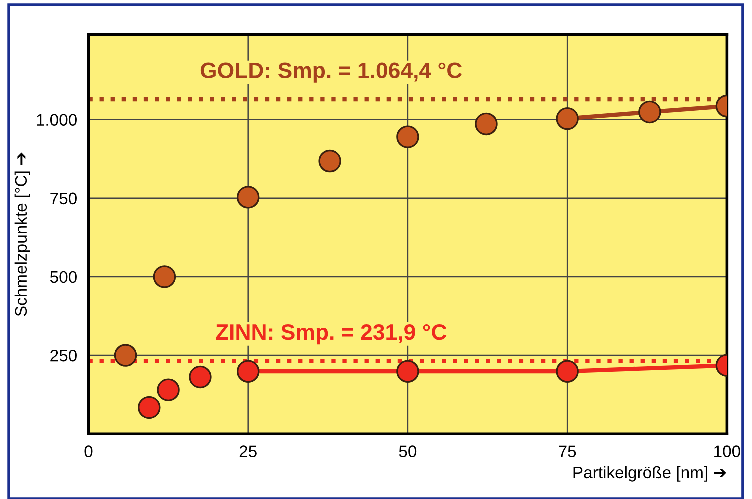  I want to click on ref-line-label: GOLD: Smp. = 1.064,4 °C, so click(331, 72).